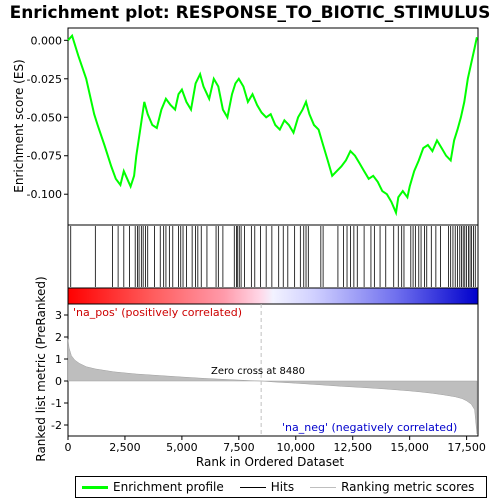 This screenshot has width=500, height=500. Describe the element at coordinates (58, 381) in the screenshot. I see `metric-y-tick-label: 0` at that location.